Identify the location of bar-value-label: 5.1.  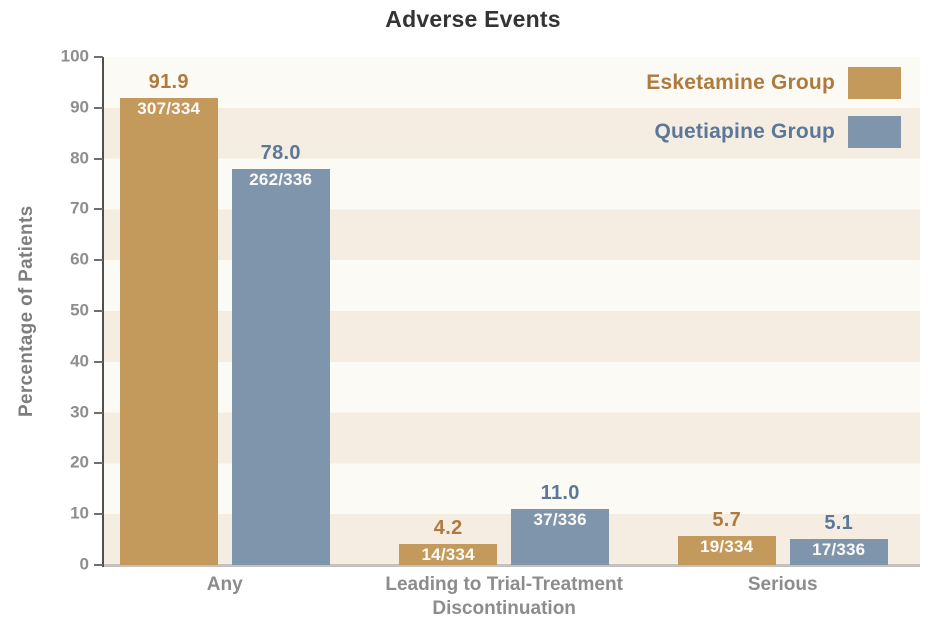
(839, 523).